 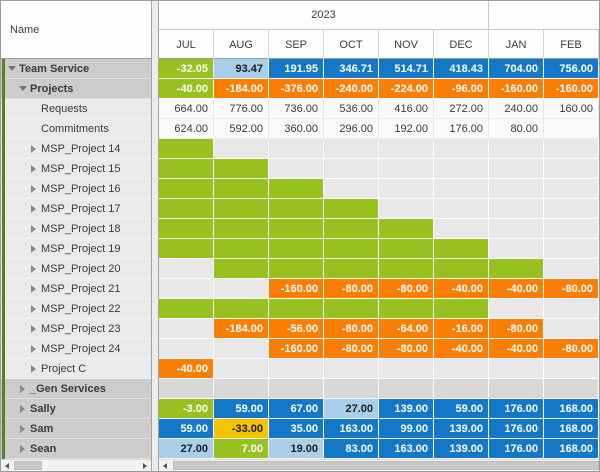 I want to click on grid-cell-msp-project-18-sep, so click(x=296, y=229).